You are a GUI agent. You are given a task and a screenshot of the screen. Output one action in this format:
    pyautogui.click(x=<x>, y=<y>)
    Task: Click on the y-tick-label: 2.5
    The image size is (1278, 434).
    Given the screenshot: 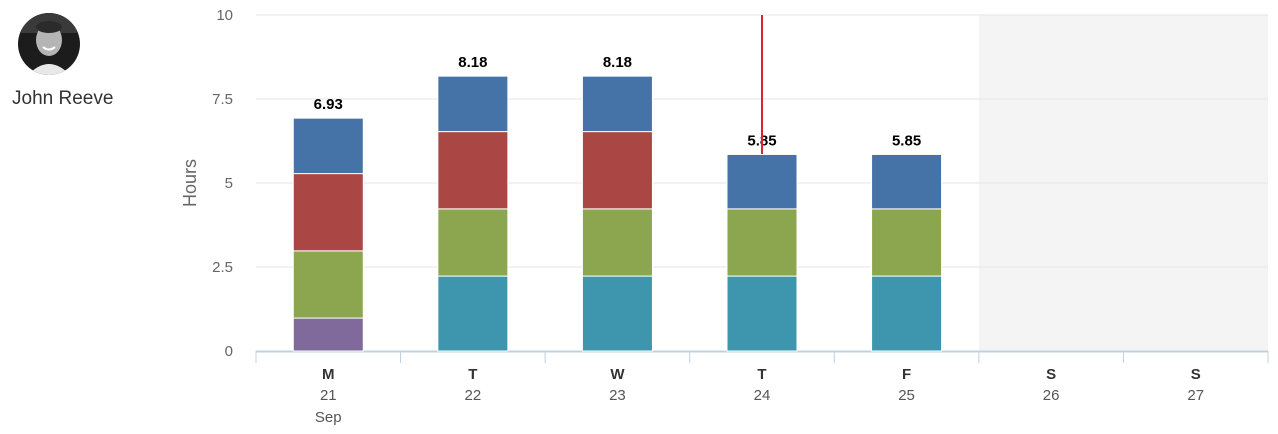 What is the action you would take?
    pyautogui.click(x=222, y=267)
    